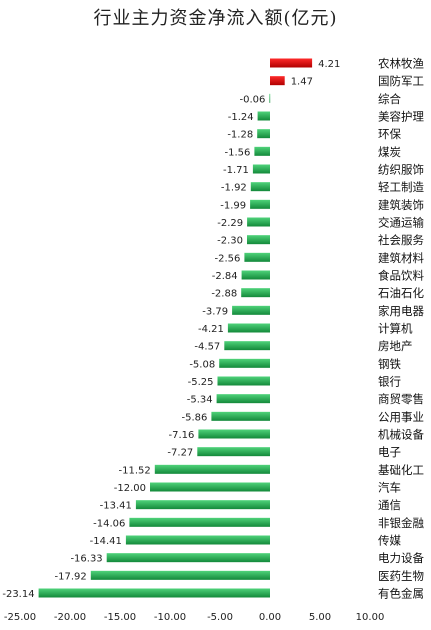 Image resolution: width=431 pixels, height=630 pixels. I want to click on category-label: 石油石化, so click(401, 293).